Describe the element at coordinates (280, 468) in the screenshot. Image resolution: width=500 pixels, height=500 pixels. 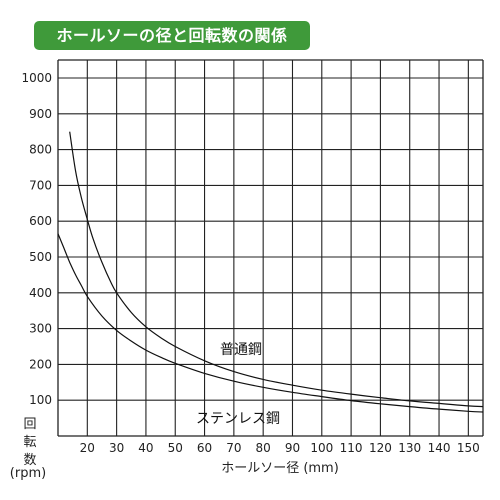
I see `x-axis-label: ホールソー径 (mm)` at that location.